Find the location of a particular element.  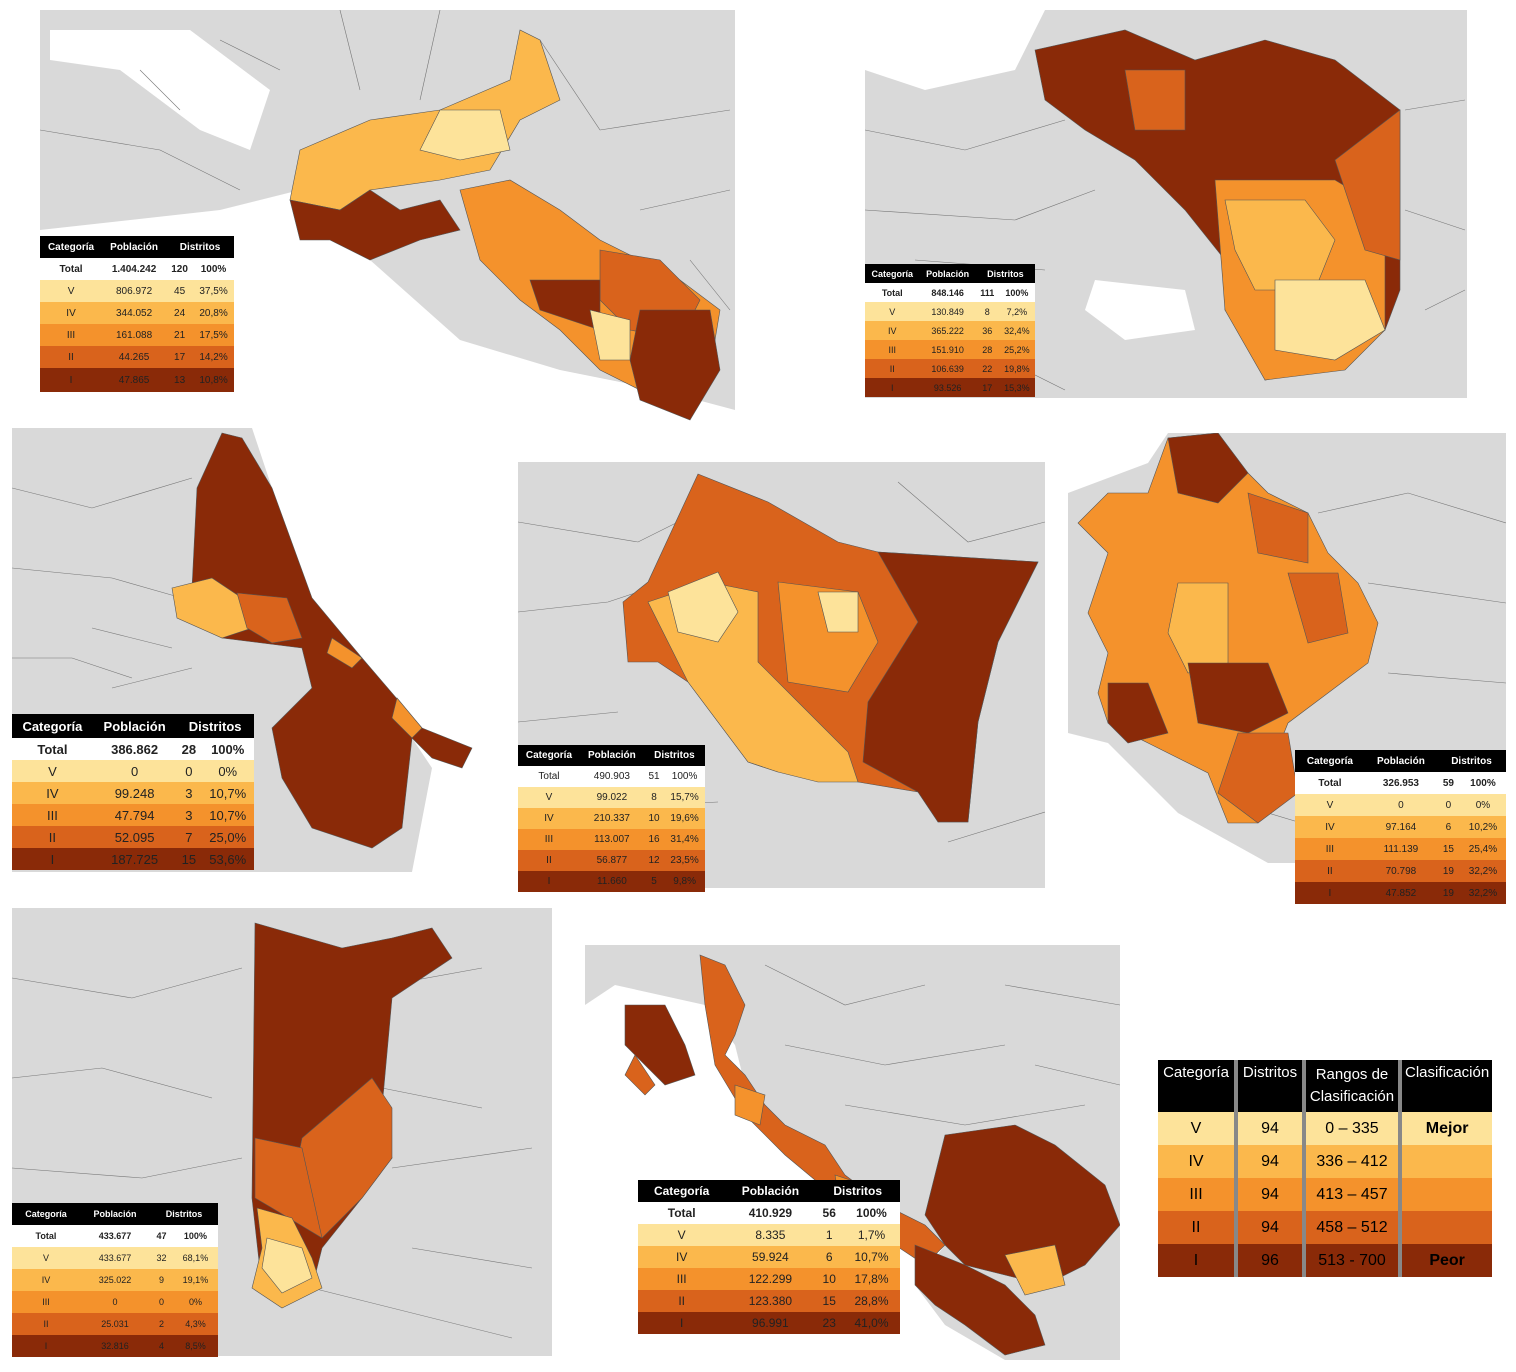

row-distritos: 13 is located at coordinates (180, 380).